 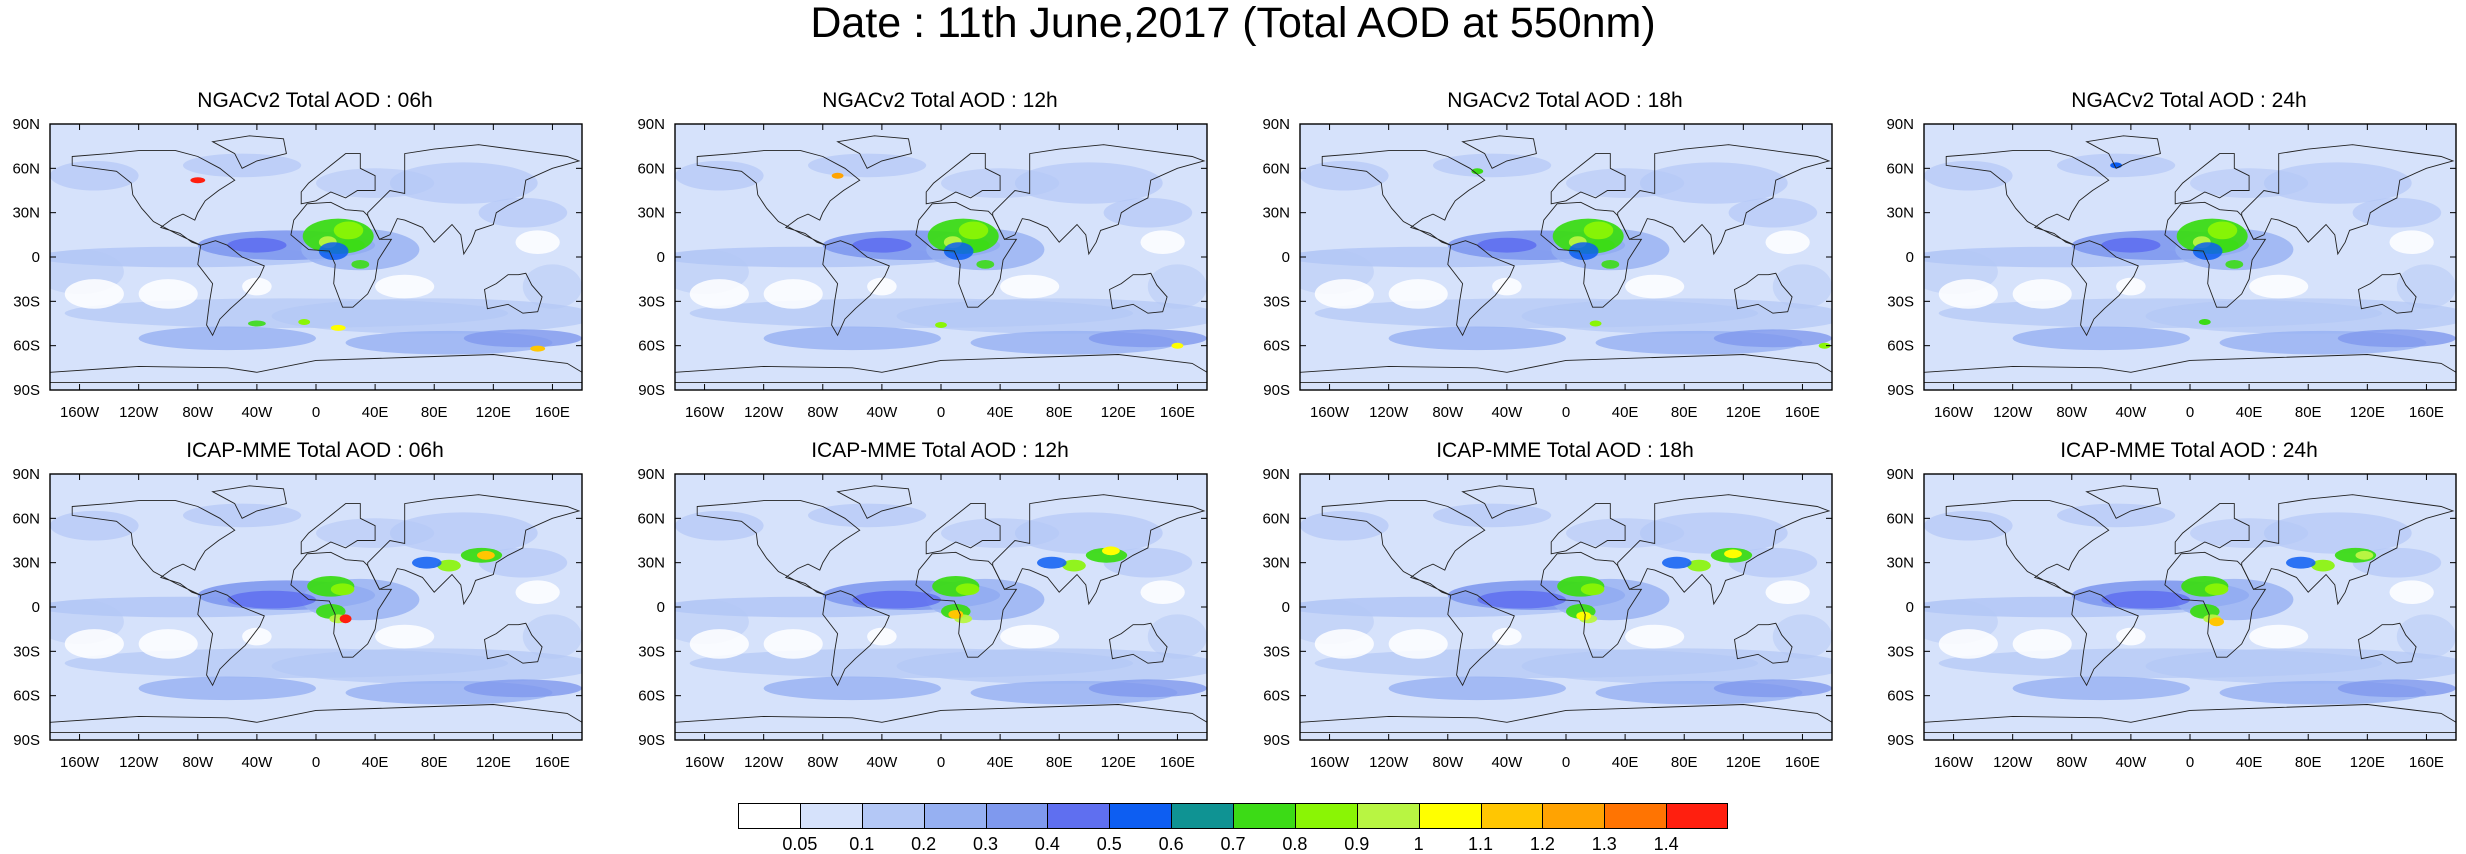 What do you see at coordinates (315, 450) in the screenshot?
I see `panel-title: ICAP-MME Total AOD : 06h` at bounding box center [315, 450].